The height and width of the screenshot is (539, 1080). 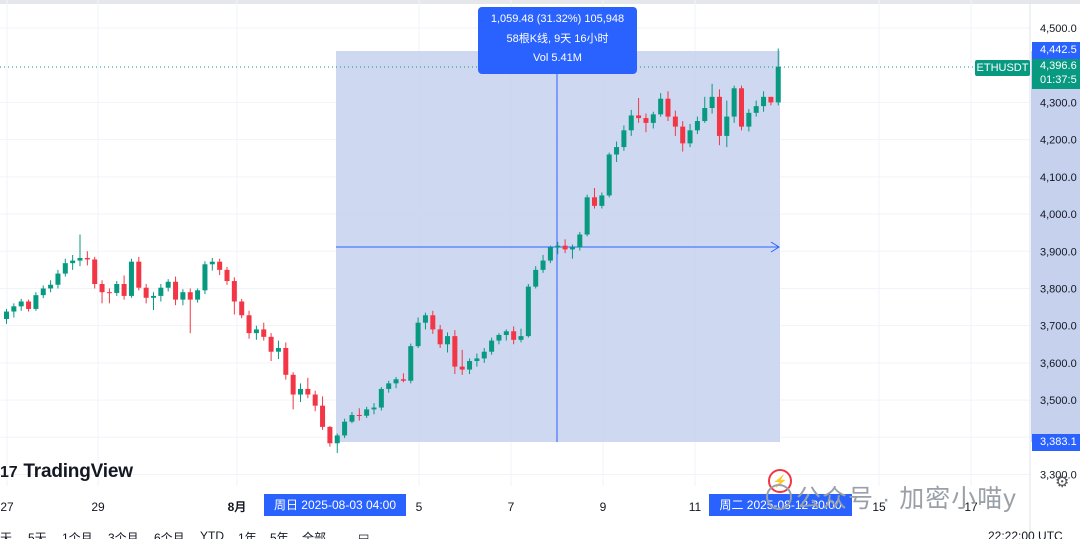 I want to click on measure-arrow, so click(x=775, y=247).